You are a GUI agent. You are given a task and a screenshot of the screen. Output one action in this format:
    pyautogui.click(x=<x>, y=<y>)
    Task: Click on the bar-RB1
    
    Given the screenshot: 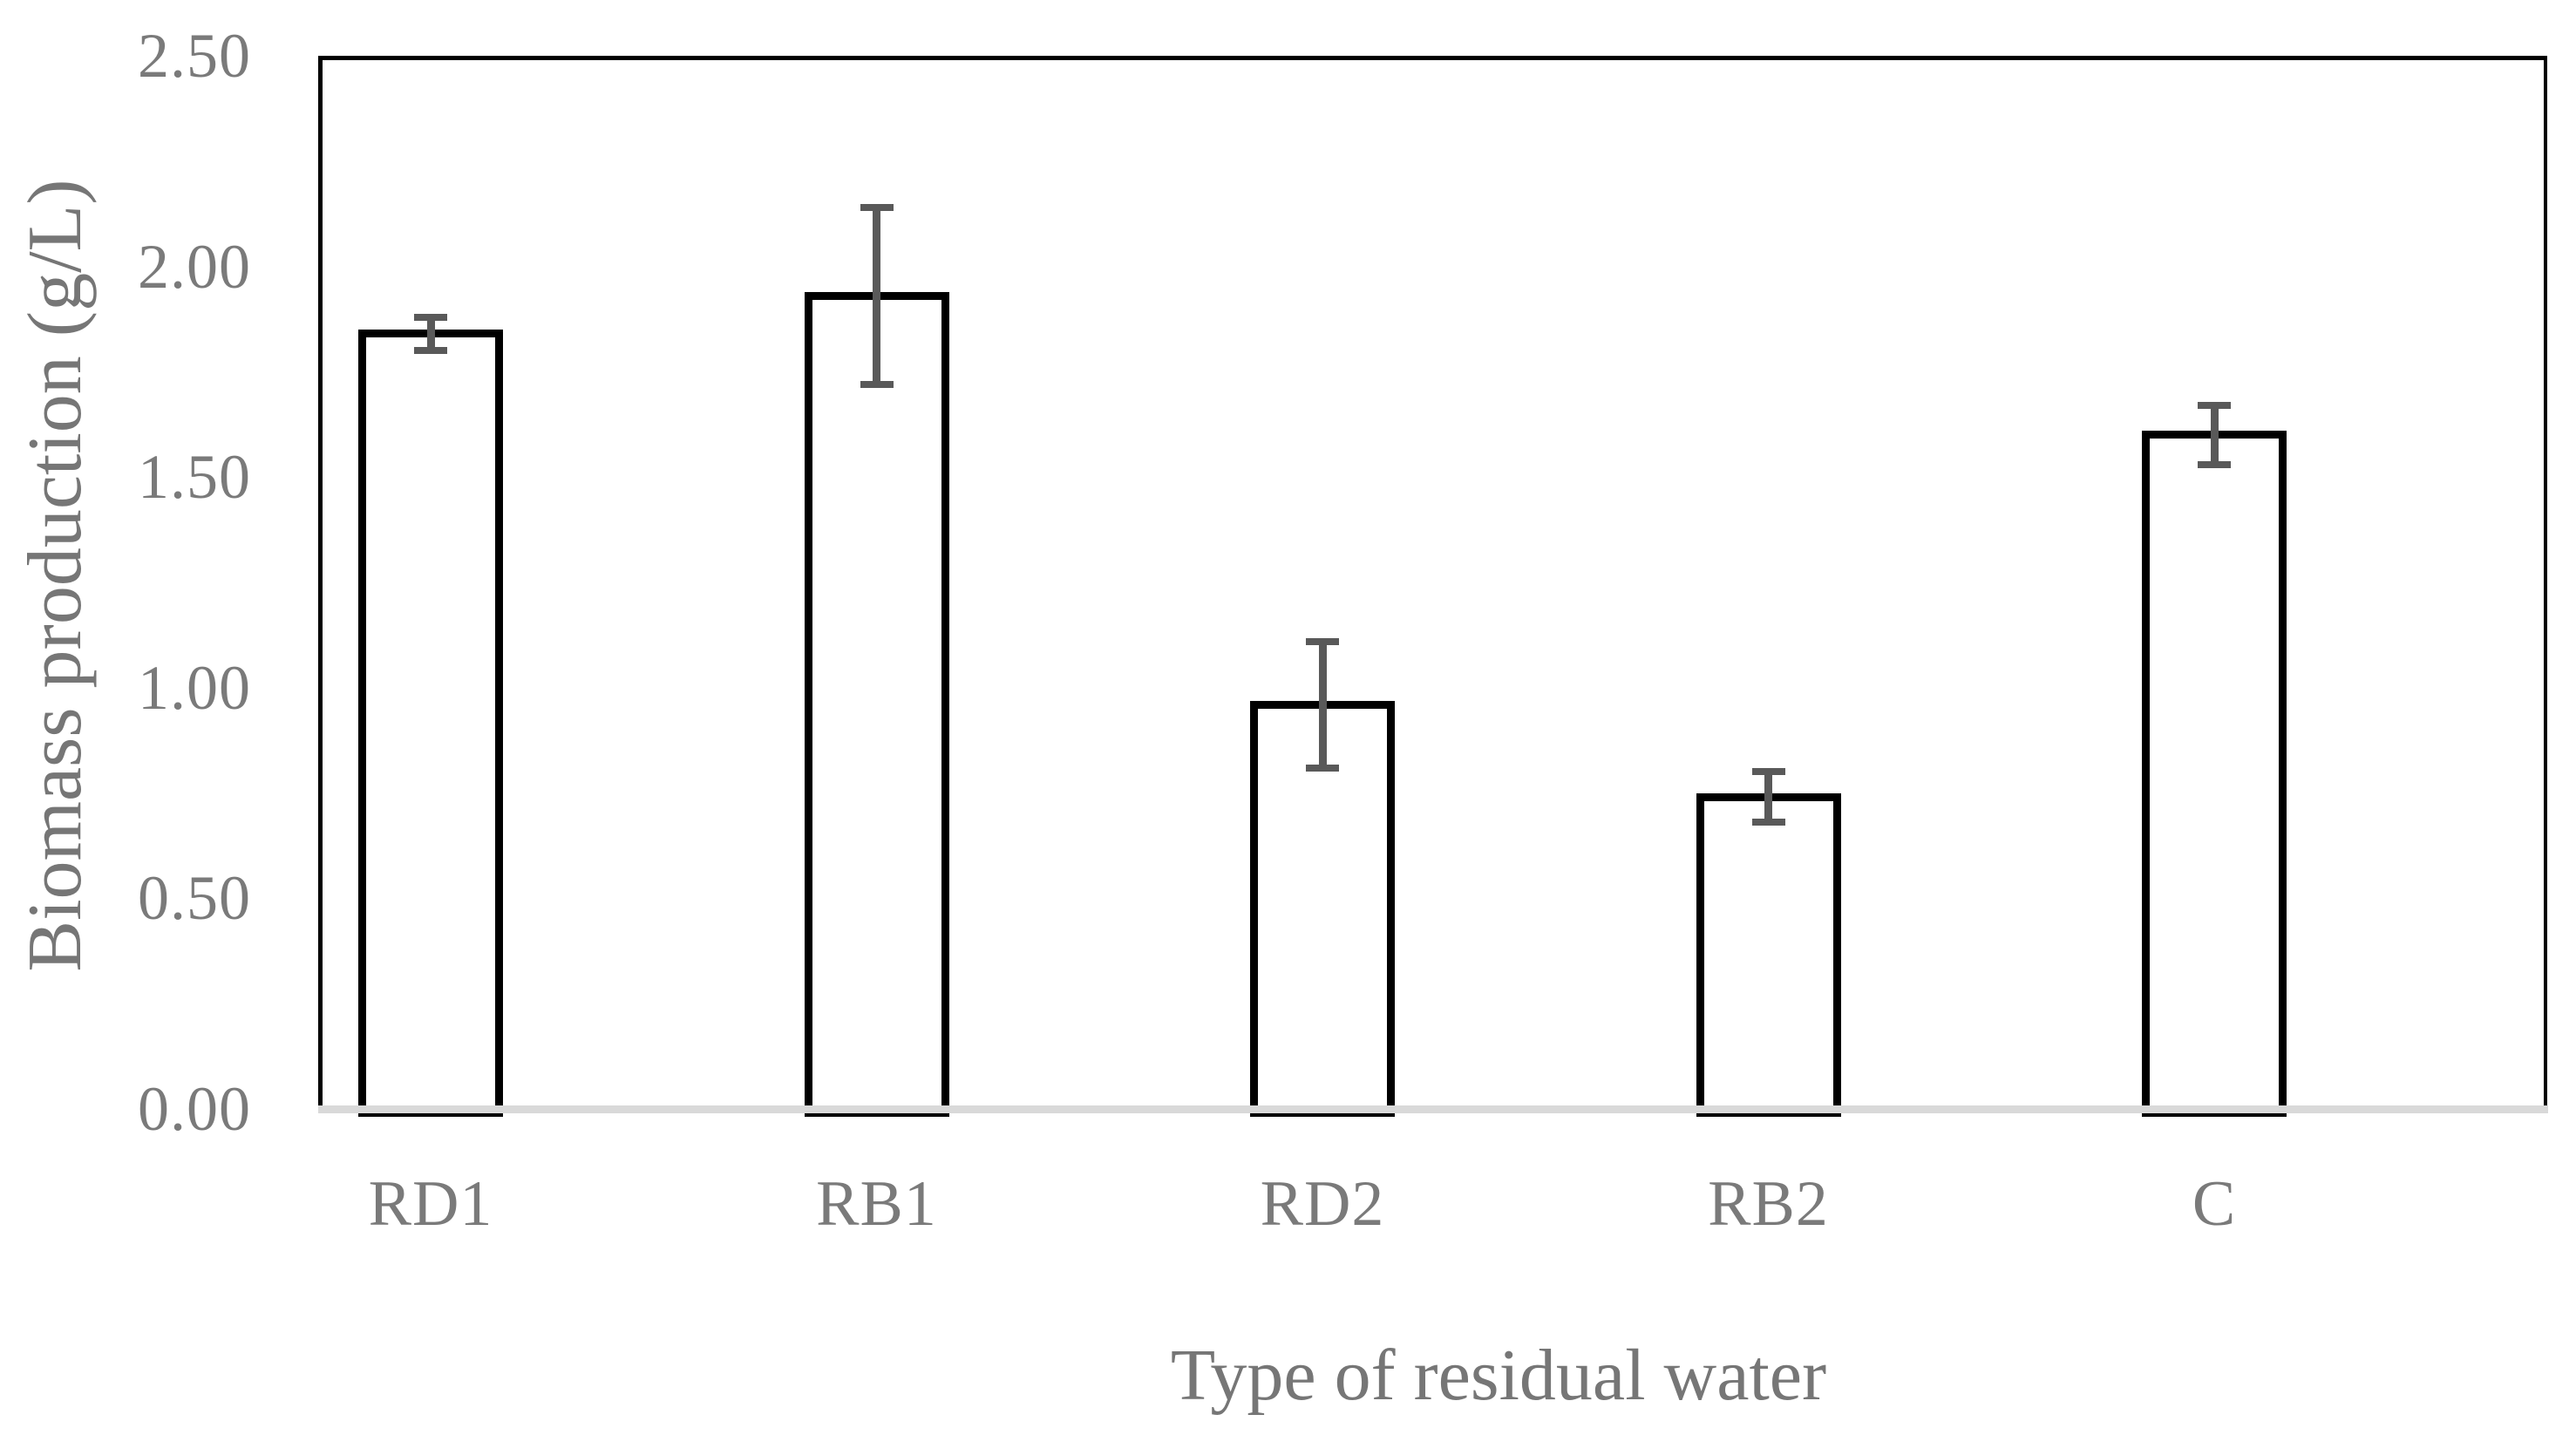 What is the action you would take?
    pyautogui.click(x=876, y=704)
    